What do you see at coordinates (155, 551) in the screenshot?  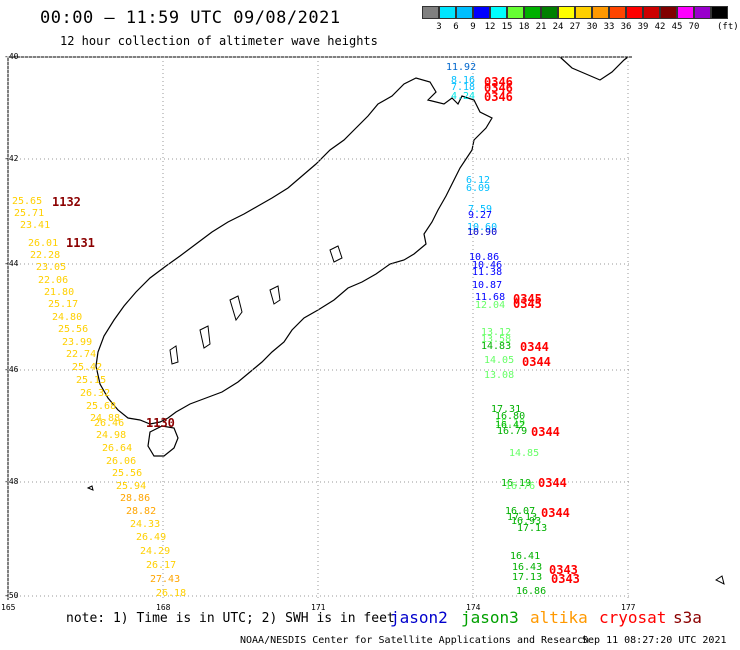 I see `wave-height-value: 24.29` at bounding box center [155, 551].